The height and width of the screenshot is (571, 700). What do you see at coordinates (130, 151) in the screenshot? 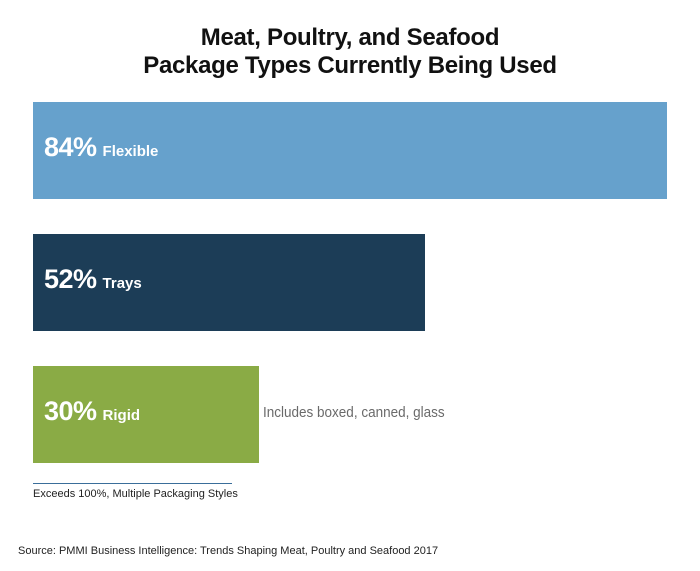
I see `bar-category-label: Flexible` at bounding box center [130, 151].